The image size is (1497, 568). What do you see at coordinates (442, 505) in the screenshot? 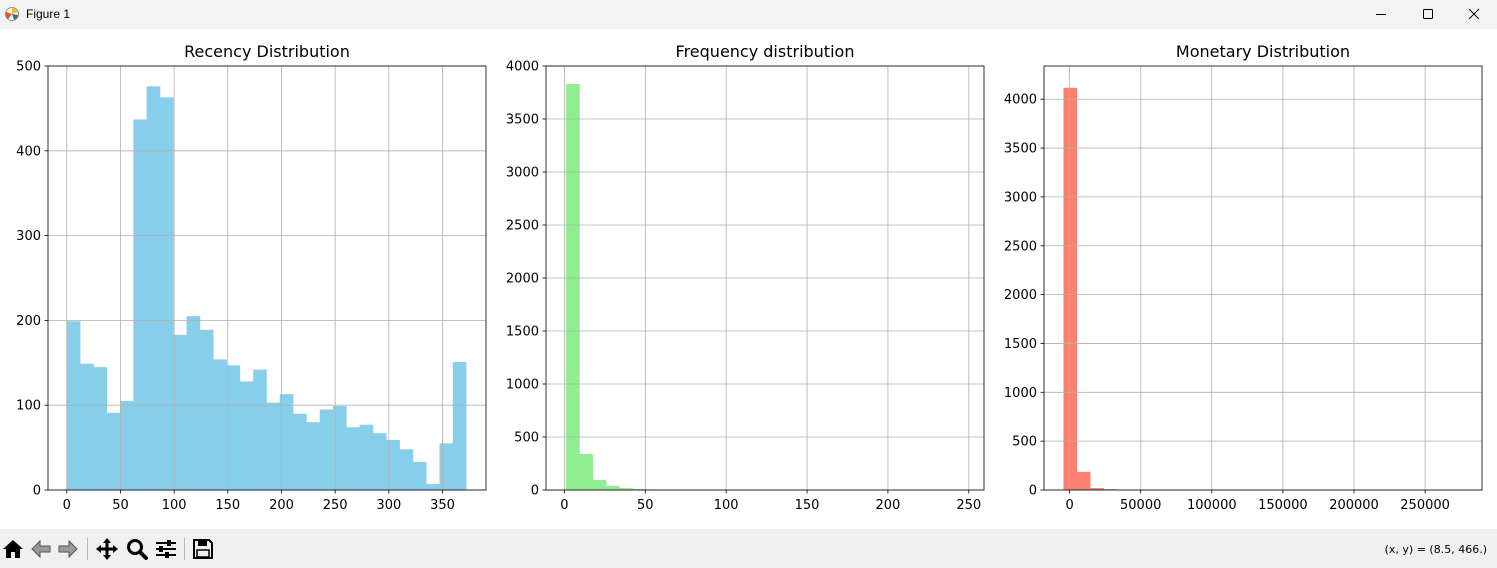
I see `x-tick-label: 350` at bounding box center [442, 505].